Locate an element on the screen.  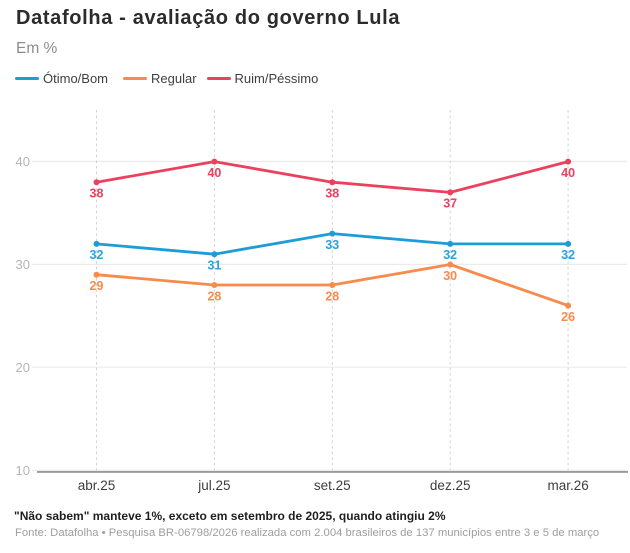
svg-text: abr.25 is located at coordinates (97, 485).